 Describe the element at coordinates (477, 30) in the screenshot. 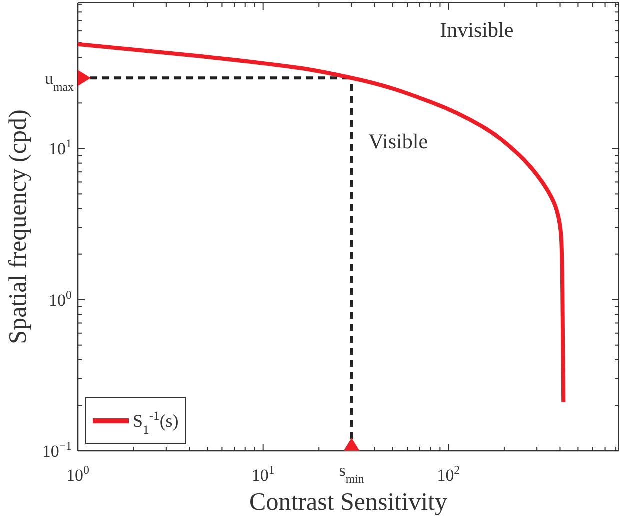

I see `annotation: Invisible` at that location.